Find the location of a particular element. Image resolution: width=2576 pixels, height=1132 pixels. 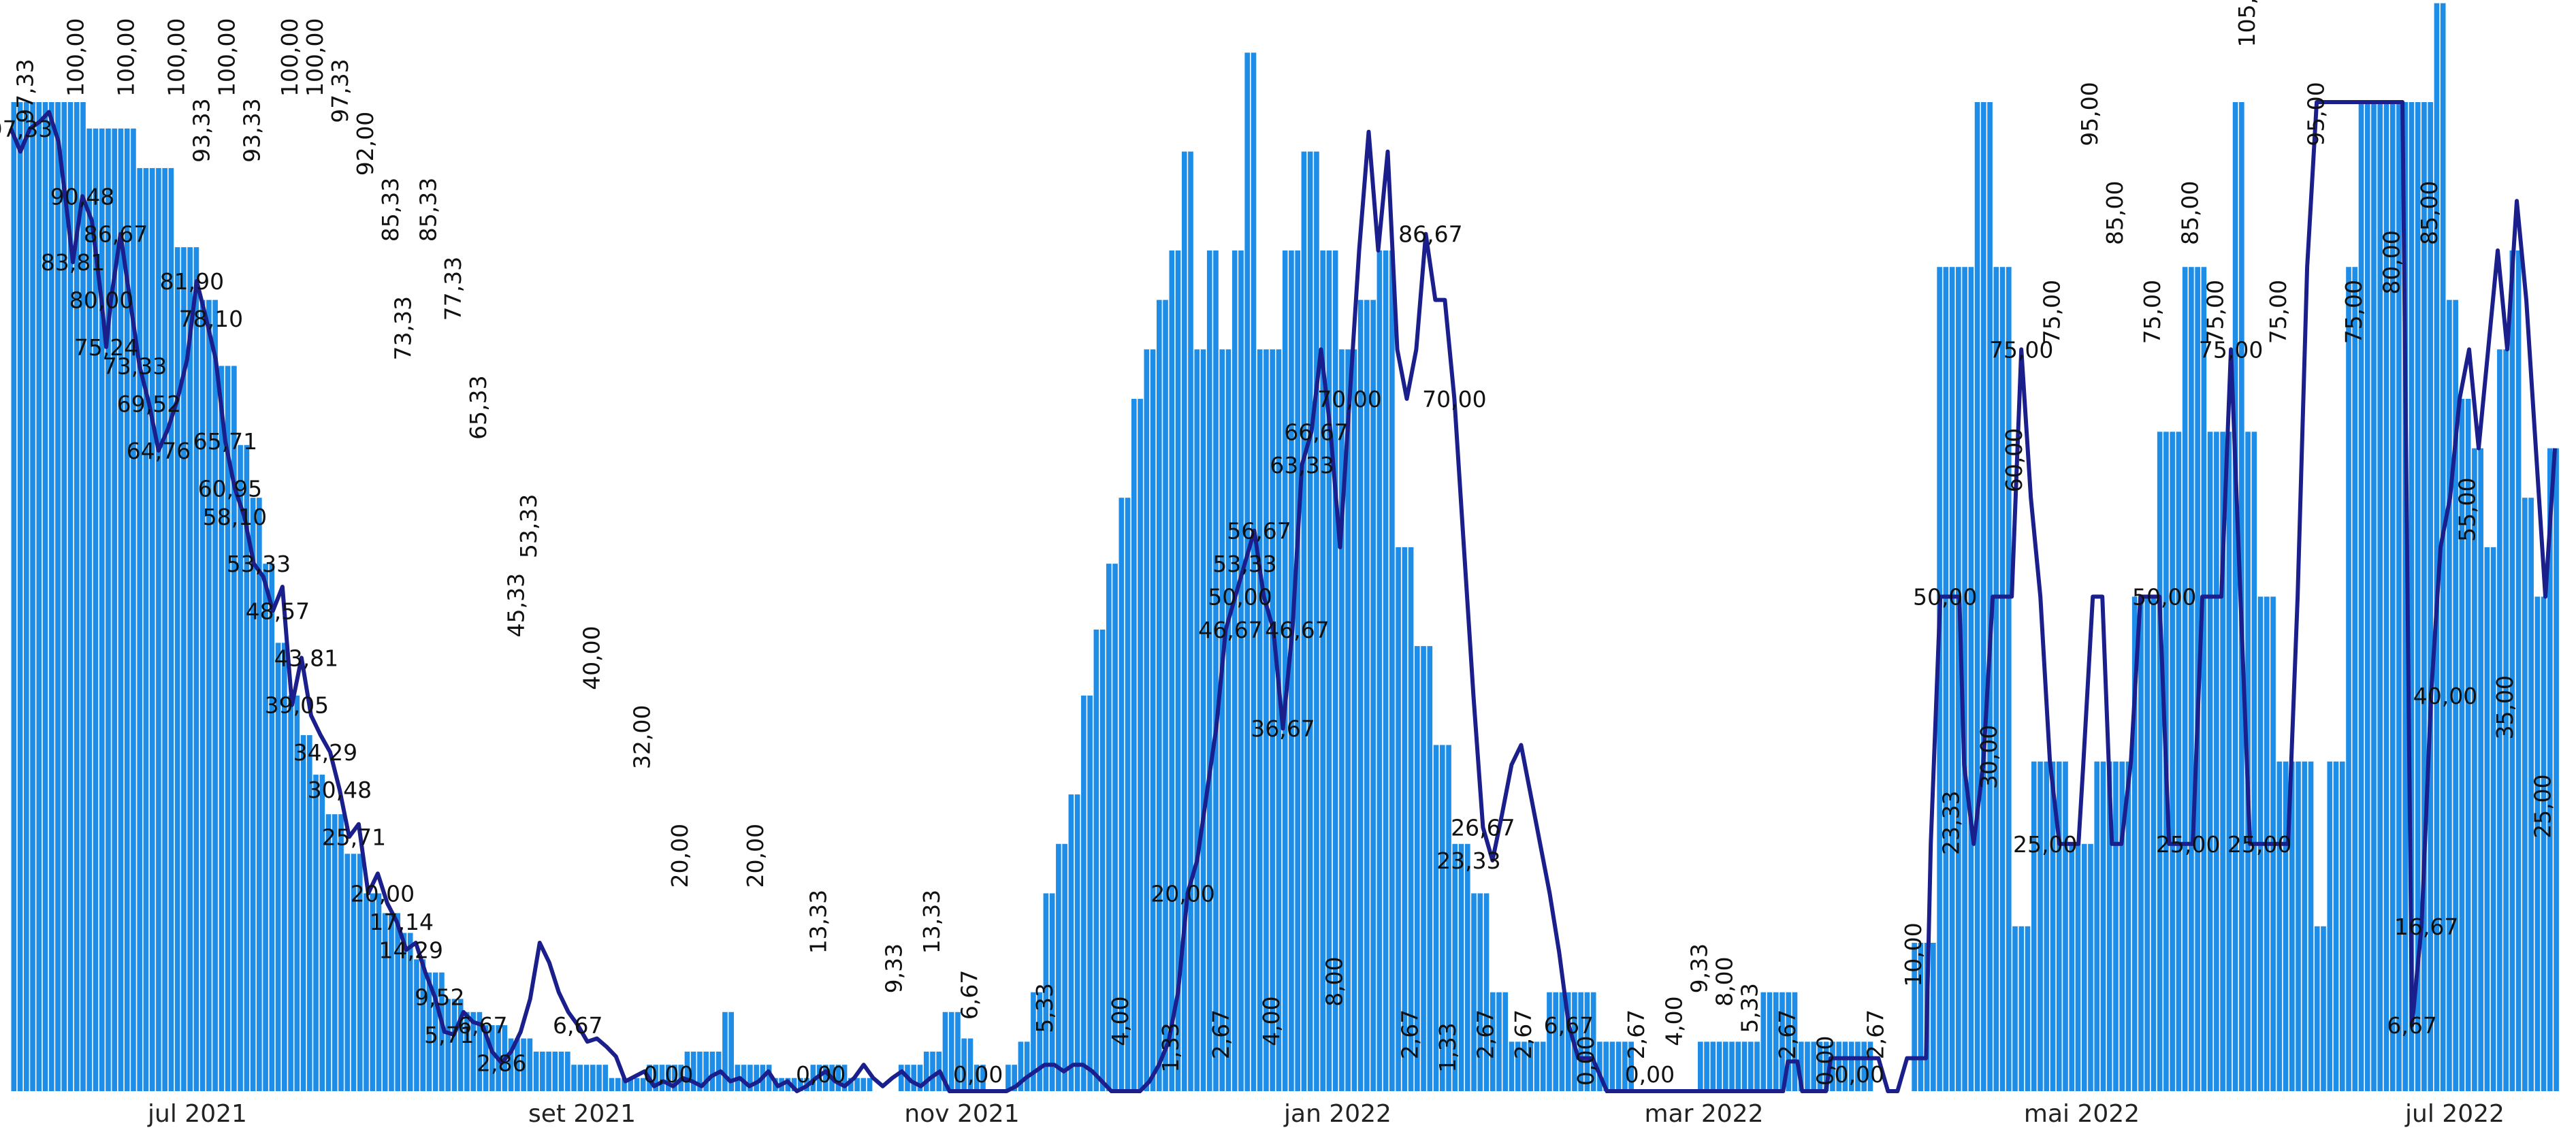

x-tick-label: set 2021 is located at coordinates (582, 1114).